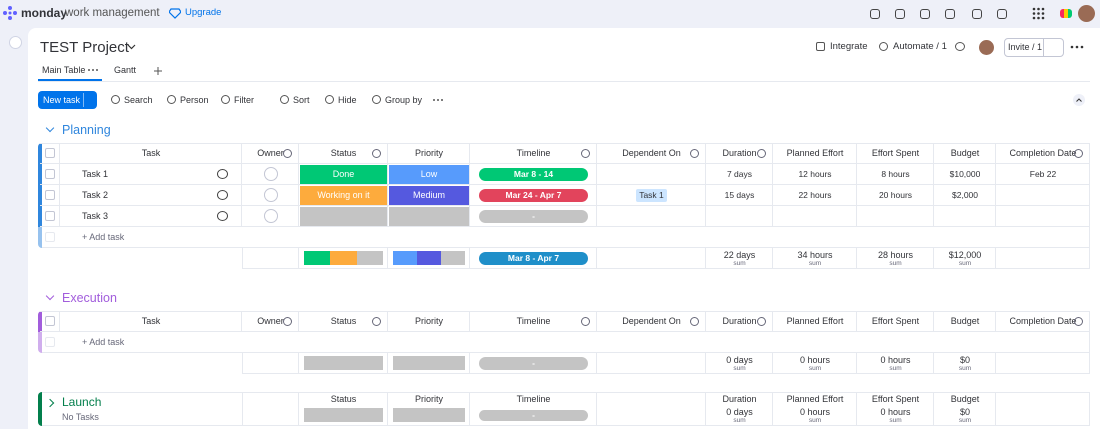 This screenshot has width=1100, height=429. I want to click on status-label: Working on it, so click(343, 195).